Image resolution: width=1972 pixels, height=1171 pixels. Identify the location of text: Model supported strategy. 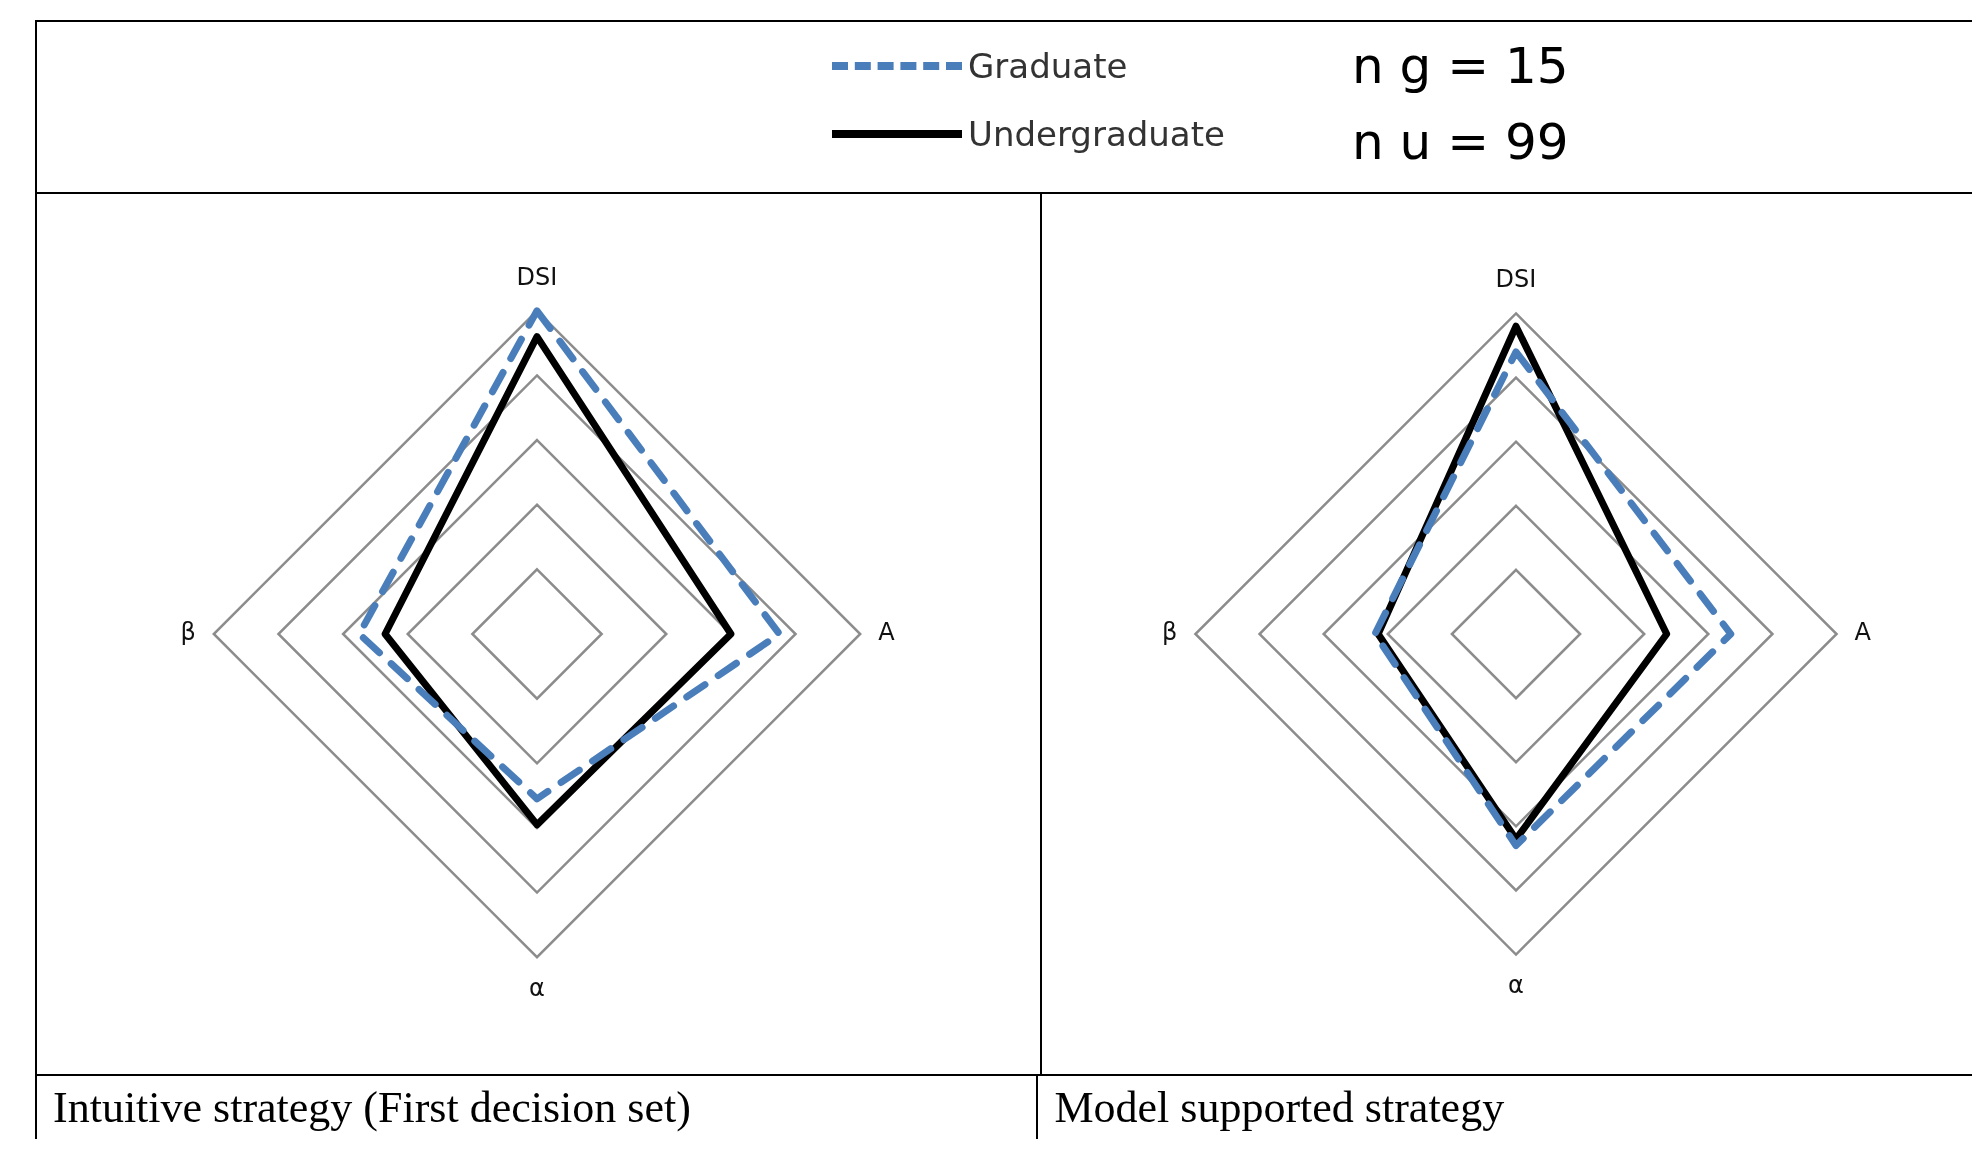
(1504, 1107).